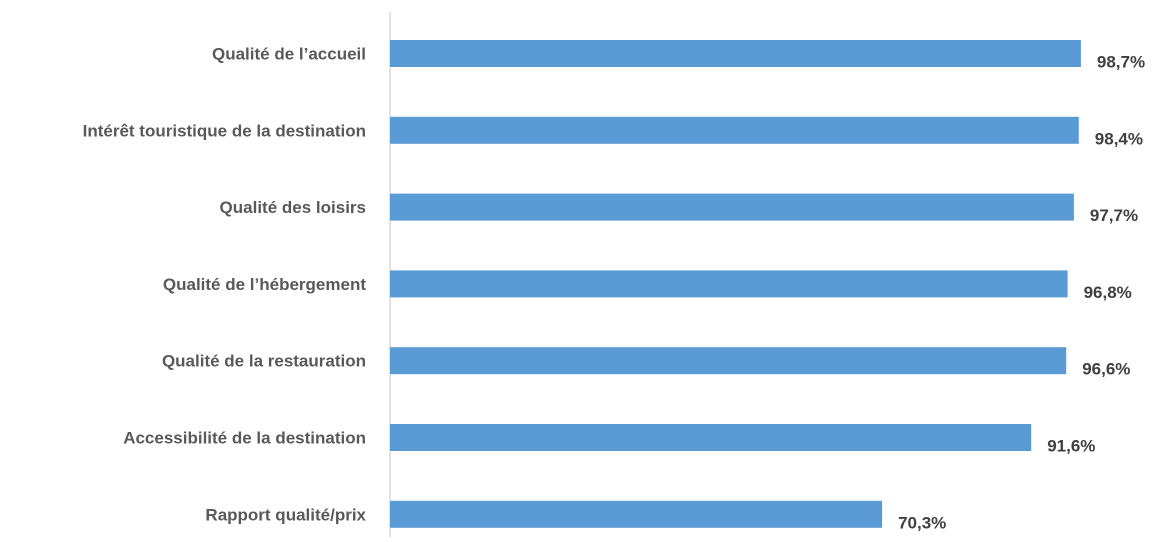  Describe the element at coordinates (1106, 369) in the screenshot. I see `value-label-5: 96,6%` at that location.